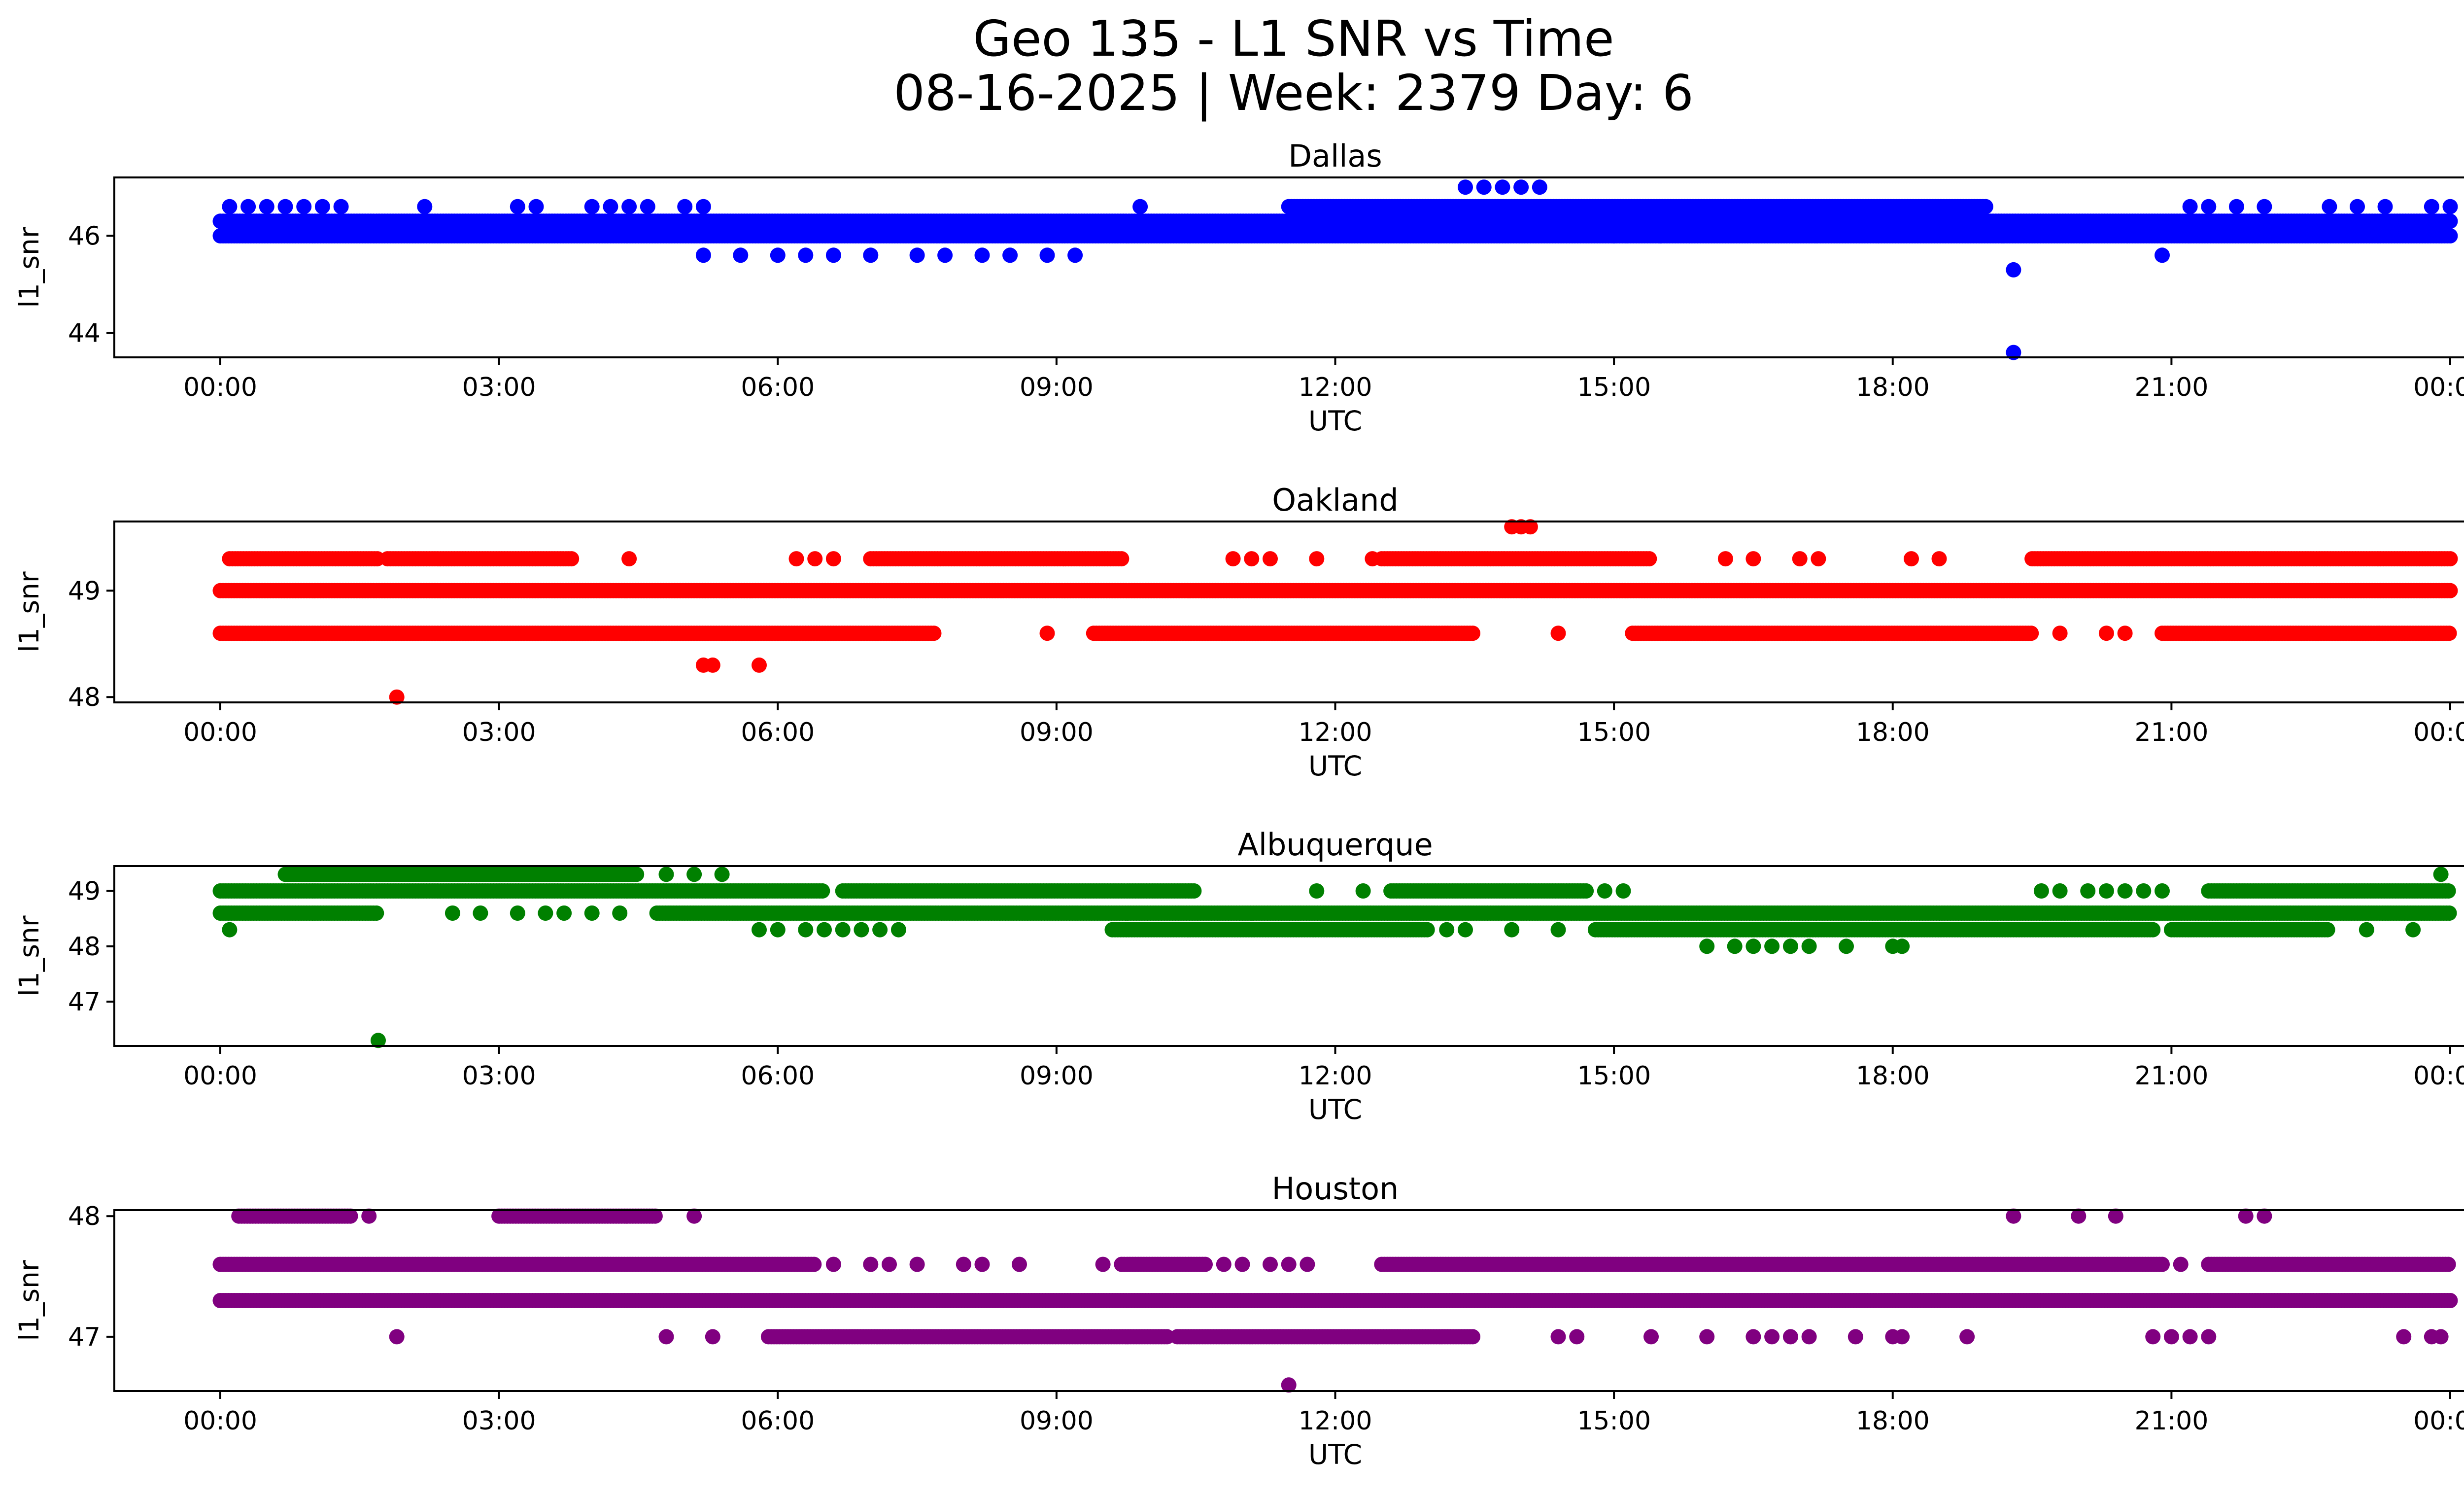 Image resolution: width=2464 pixels, height=1495 pixels. Describe the element at coordinates (1335, 269) in the screenshot. I see `dallas-data-points` at that location.